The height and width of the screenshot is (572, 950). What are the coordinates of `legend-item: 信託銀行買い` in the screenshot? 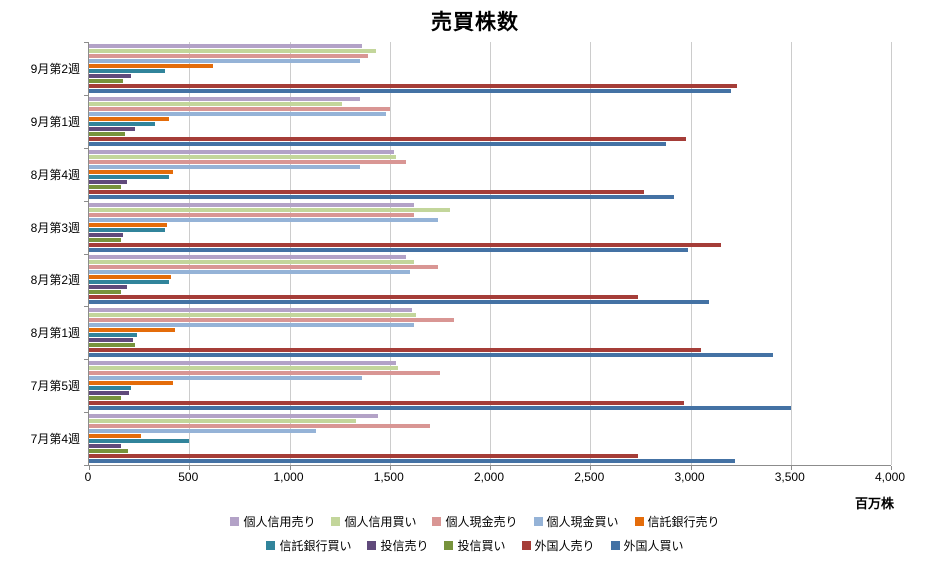 It's located at (308, 545).